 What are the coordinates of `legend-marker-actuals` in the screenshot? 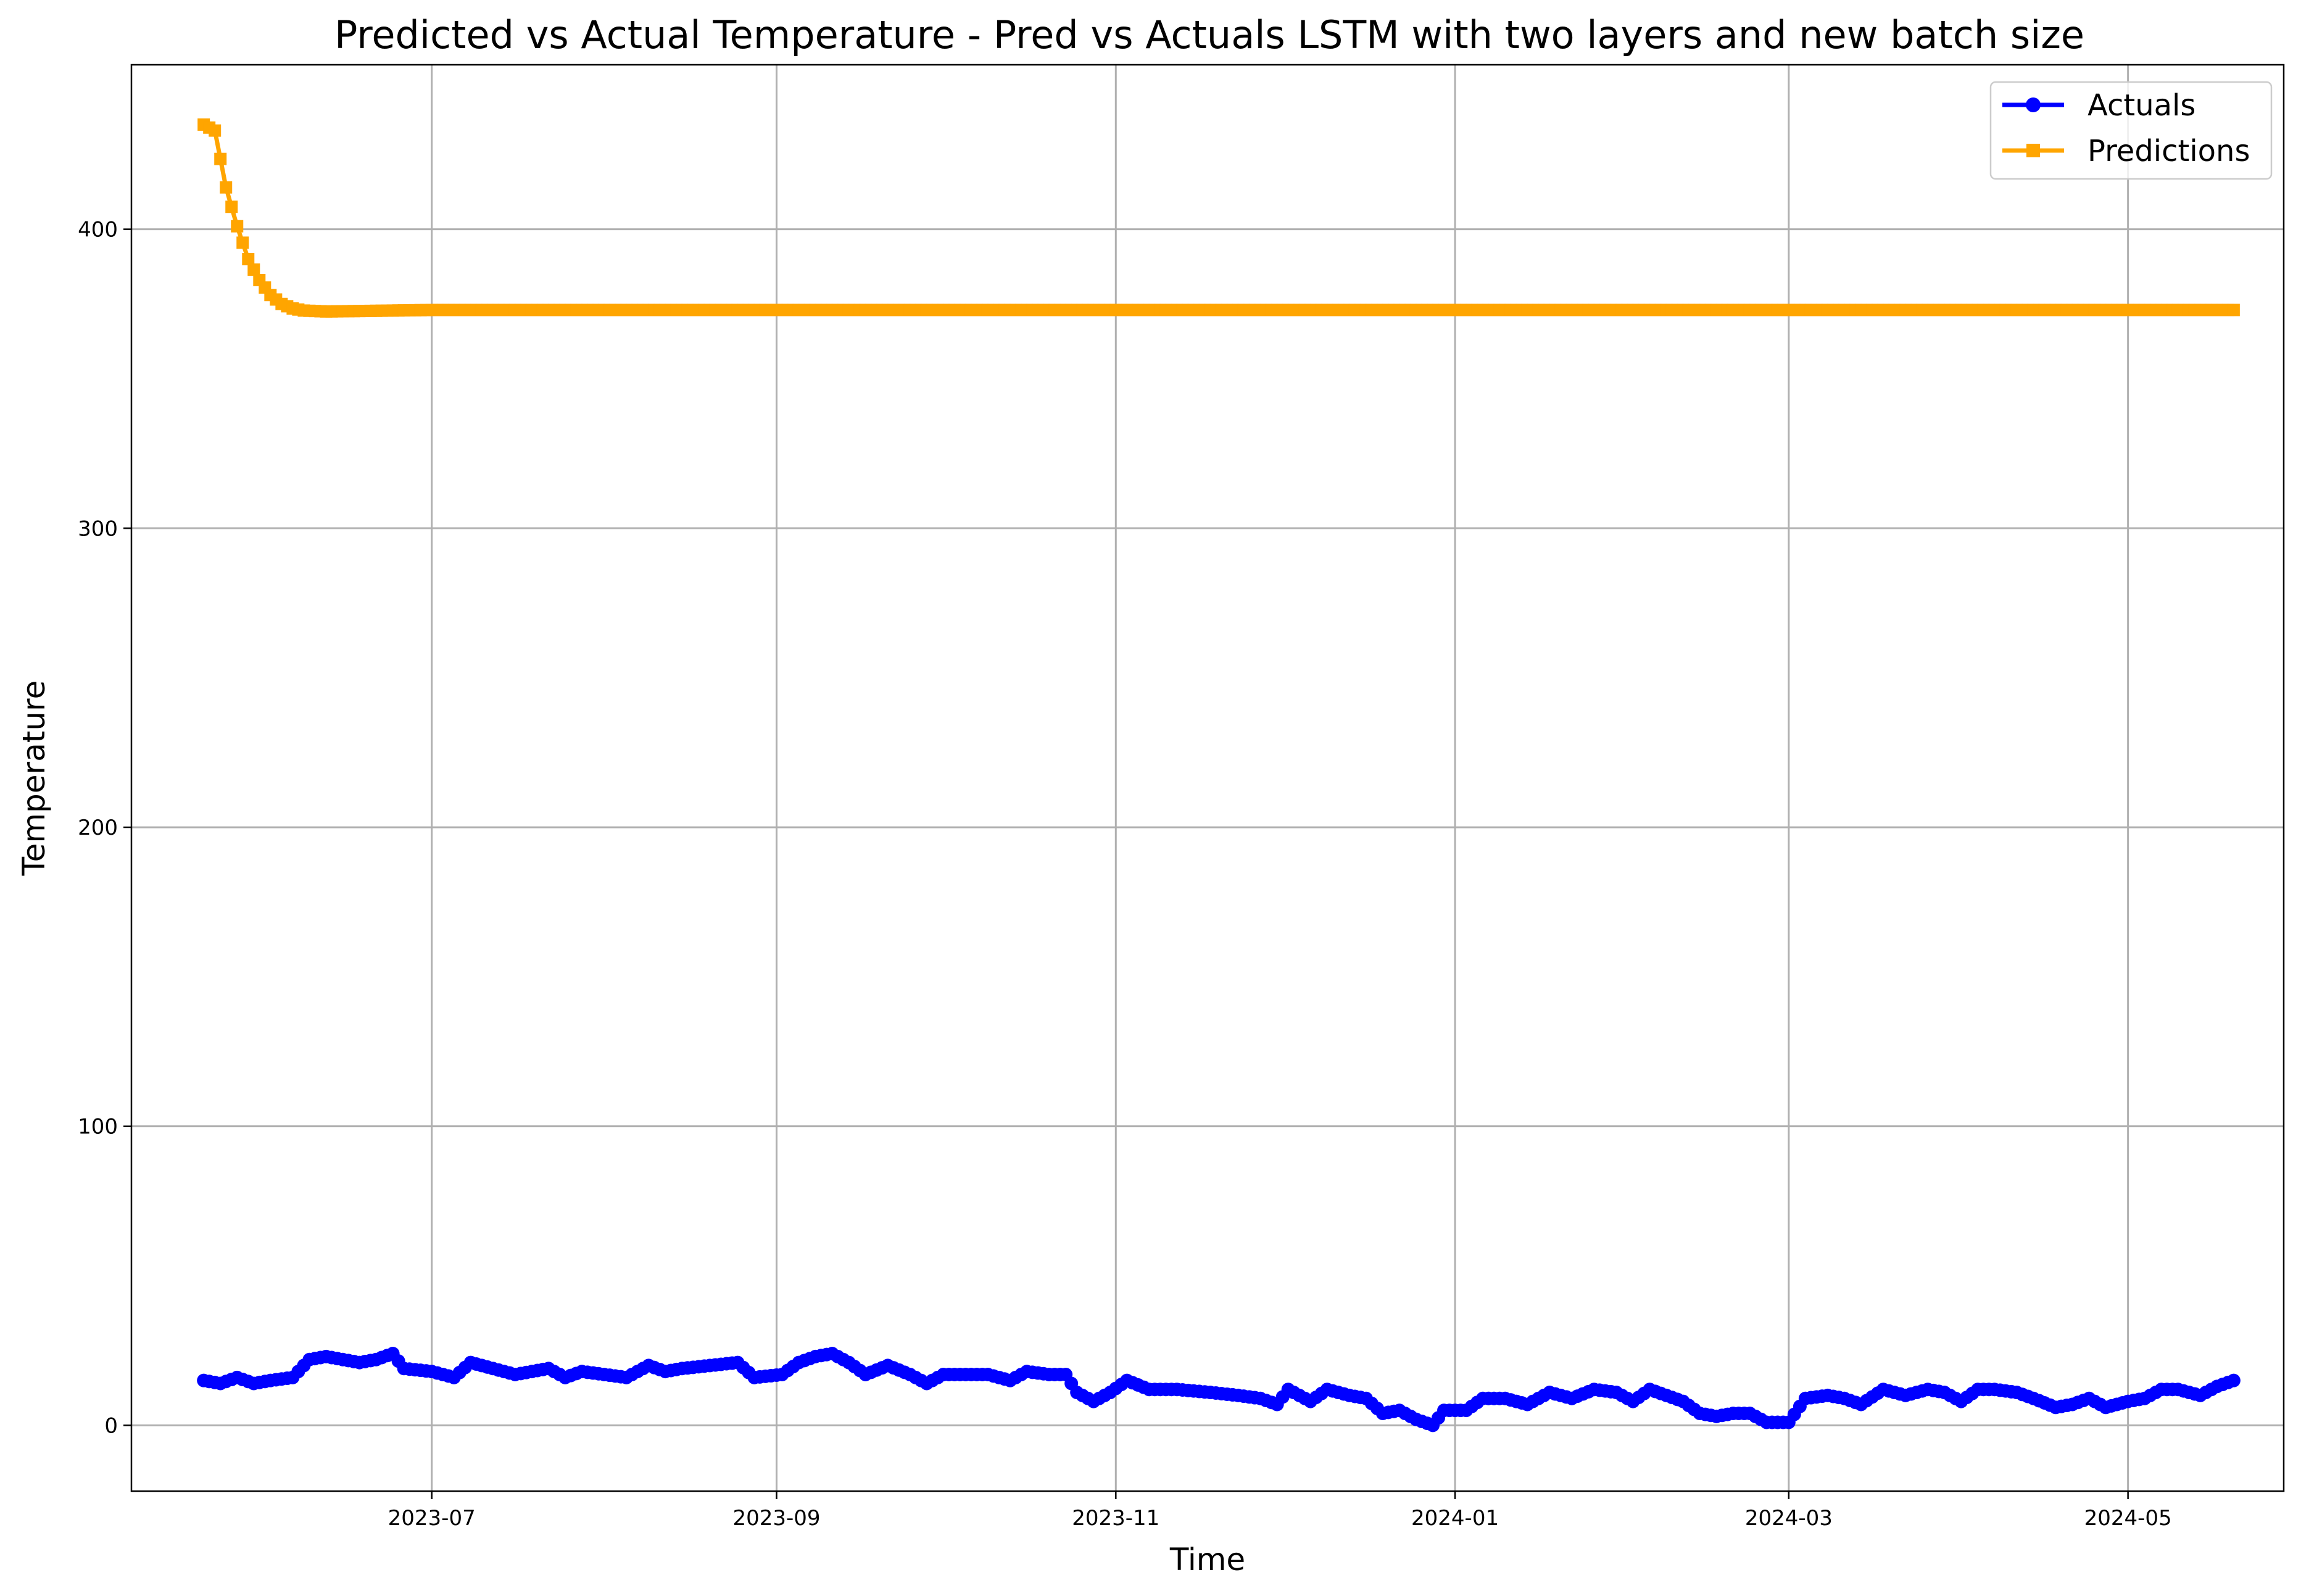 It's located at (2033, 104).